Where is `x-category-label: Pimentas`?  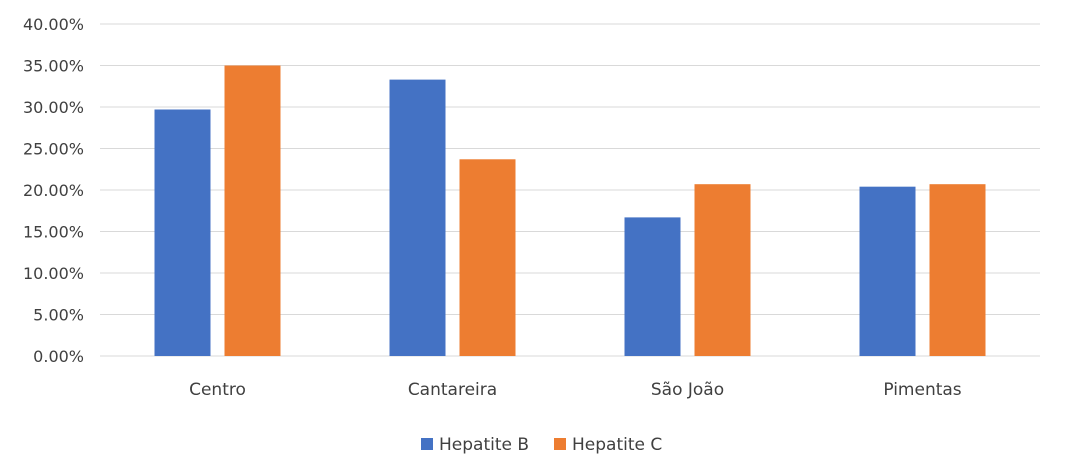 x-category-label: Pimentas is located at coordinates (922, 390).